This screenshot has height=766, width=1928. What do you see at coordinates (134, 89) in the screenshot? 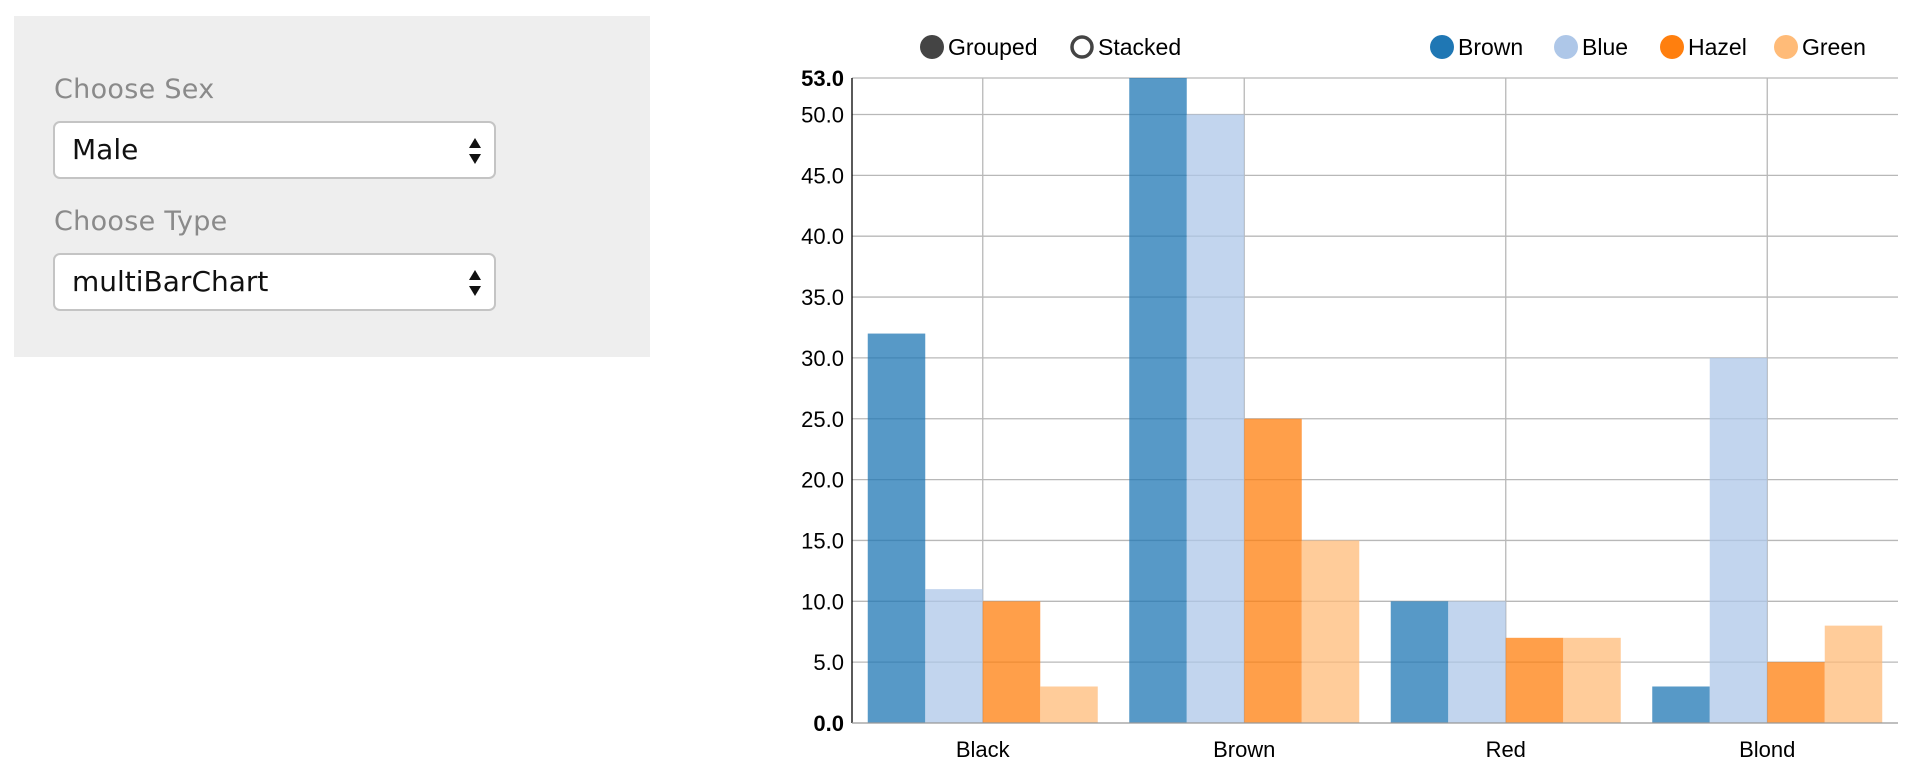
I see `sex-label: Choose Sex` at bounding box center [134, 89].